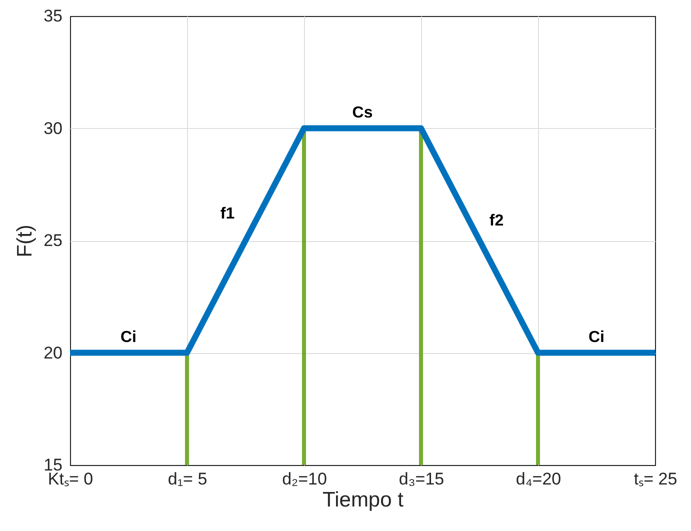  What do you see at coordinates (421, 479) in the screenshot?
I see `x-tick-label: d₃=15` at bounding box center [421, 479].